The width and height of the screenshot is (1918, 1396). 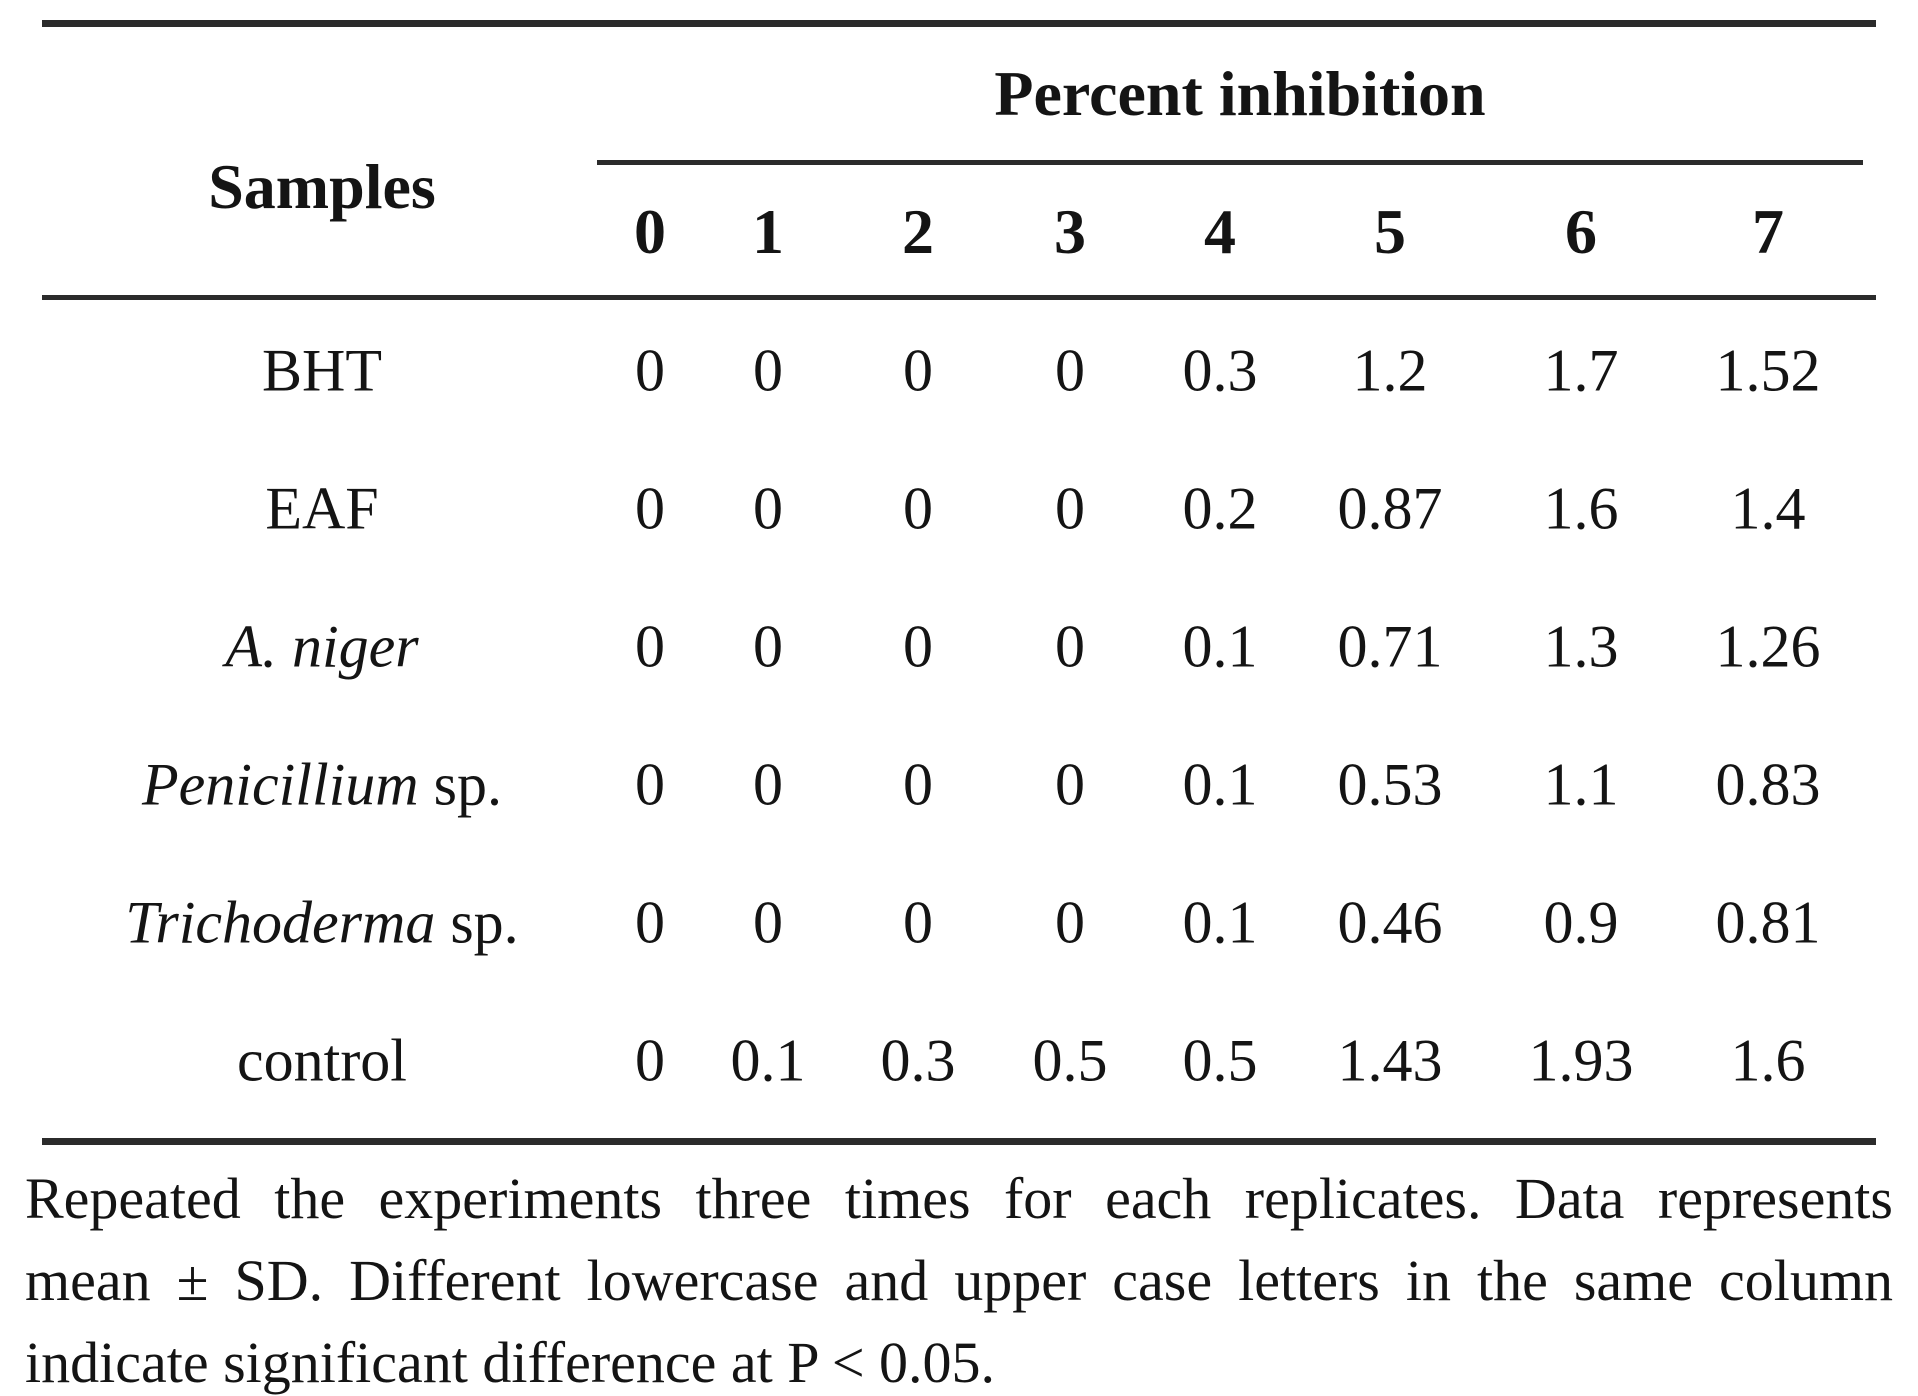 I want to click on sample-name: EAF, so click(x=321, y=509).